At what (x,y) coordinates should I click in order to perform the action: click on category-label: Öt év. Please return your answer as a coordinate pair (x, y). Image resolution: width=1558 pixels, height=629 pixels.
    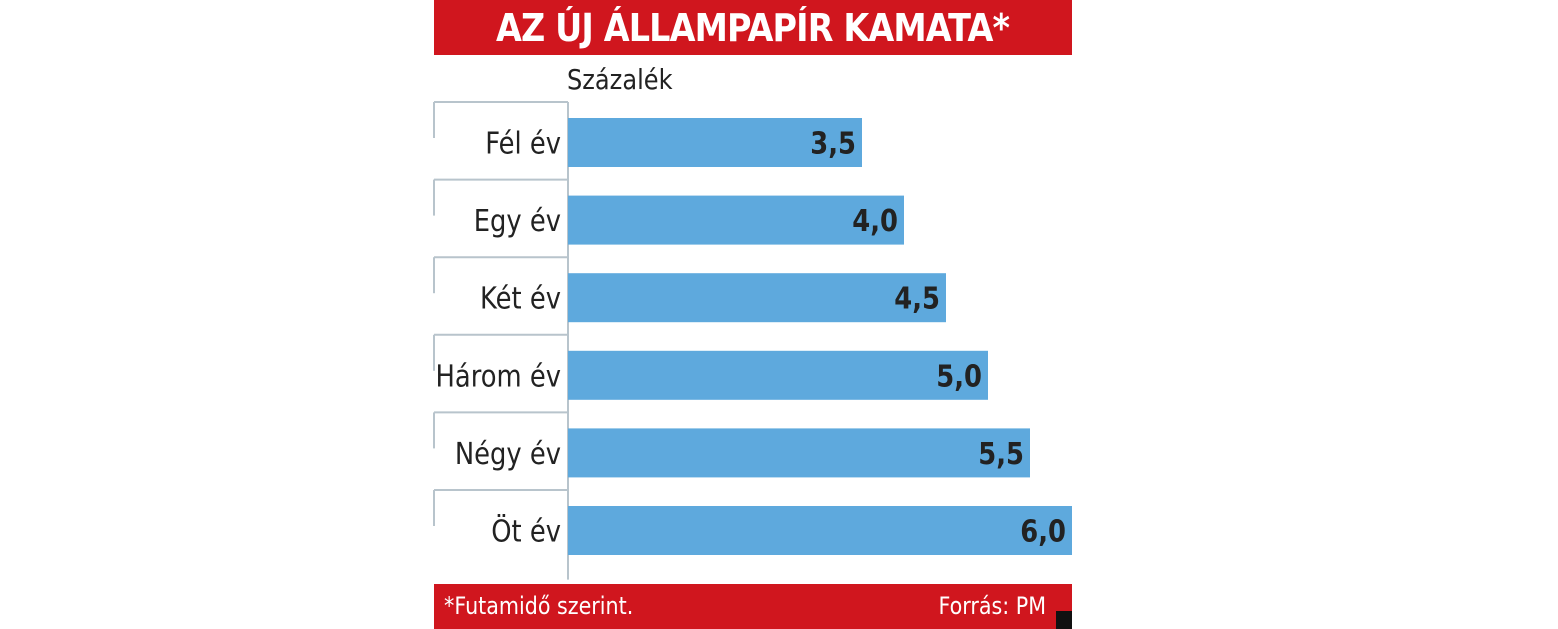
    Looking at the image, I should click on (526, 531).